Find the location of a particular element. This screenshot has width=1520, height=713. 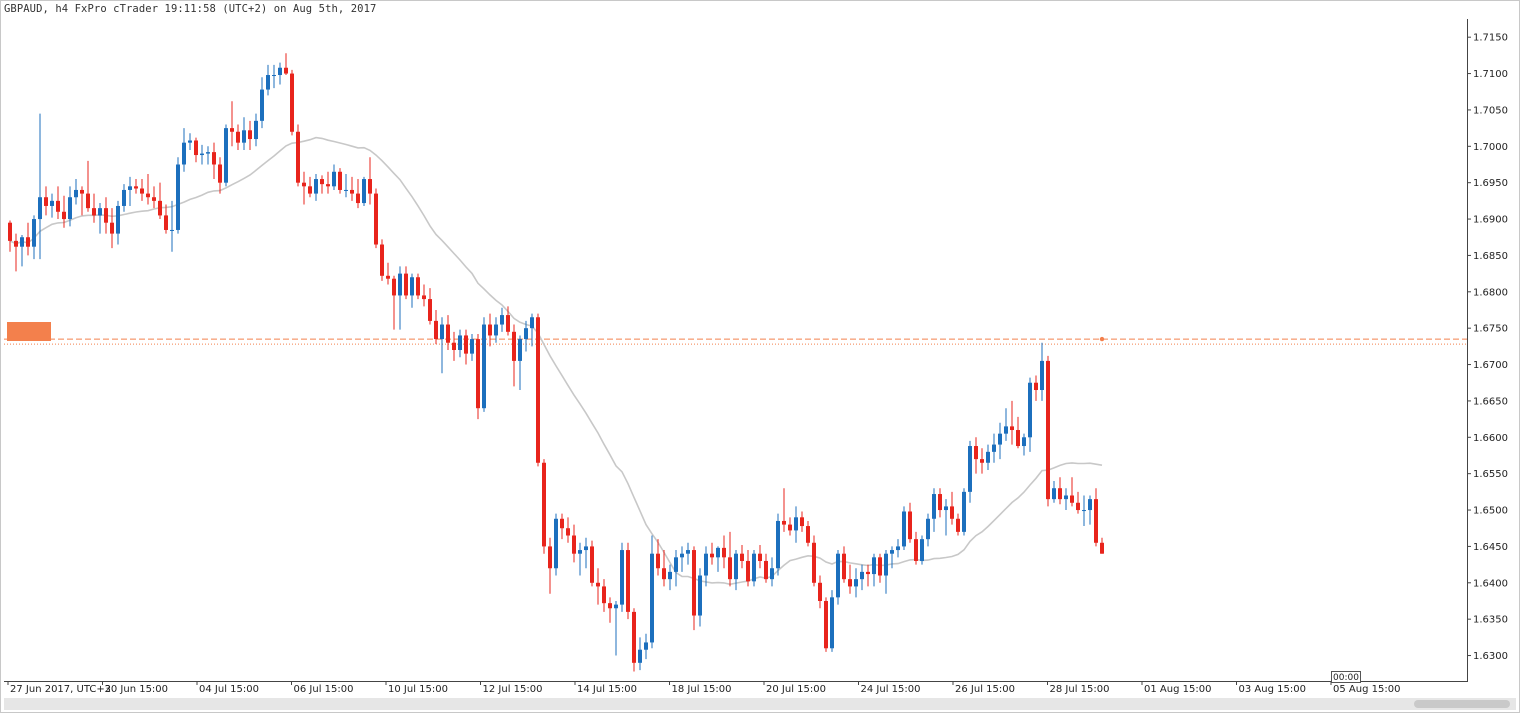

price-tick-label: 1.6550 is located at coordinates (1490, 474).